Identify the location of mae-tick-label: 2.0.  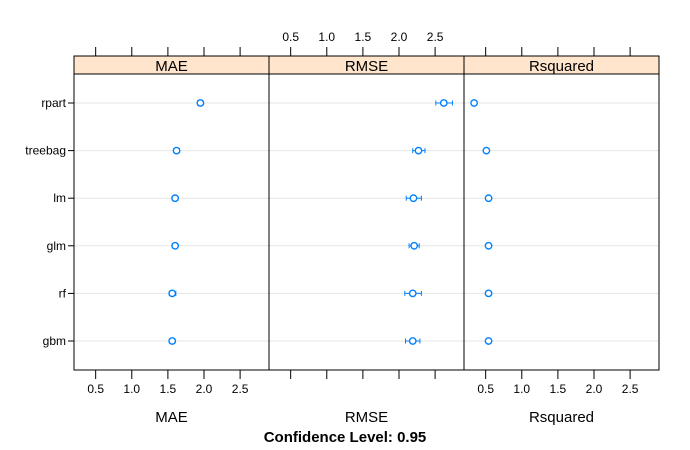
(204, 389).